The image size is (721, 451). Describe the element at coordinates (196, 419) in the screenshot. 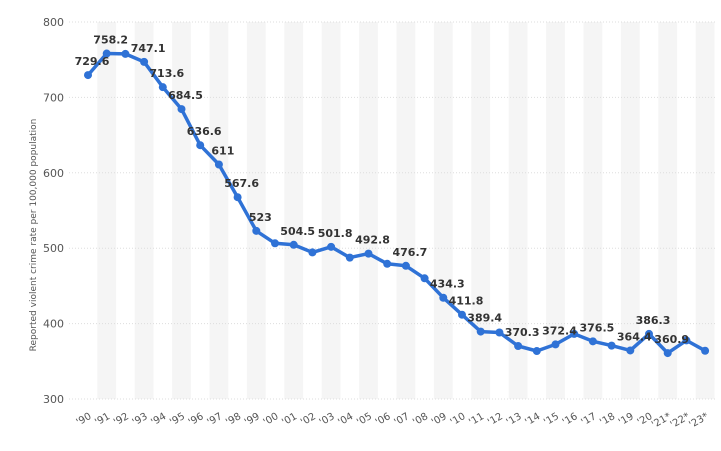

I see `x-tick-label: '96` at that location.